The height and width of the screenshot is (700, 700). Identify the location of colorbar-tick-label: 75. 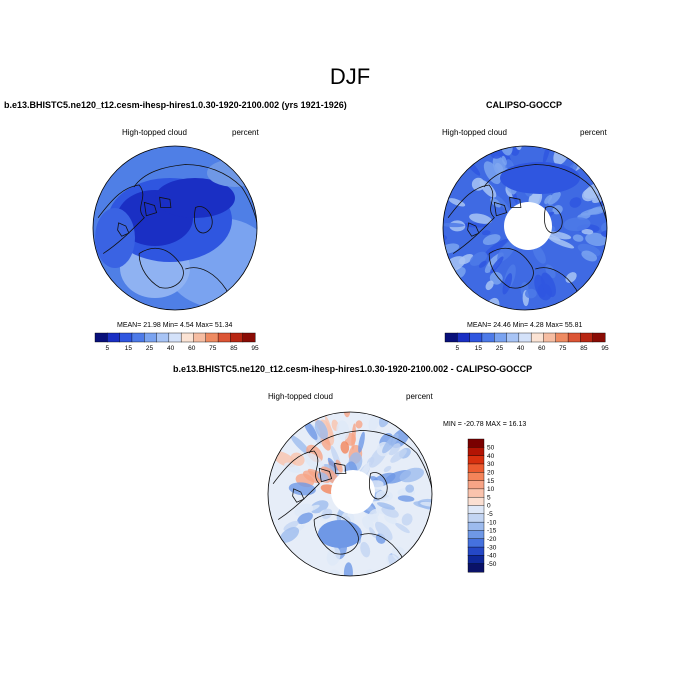
(213, 348).